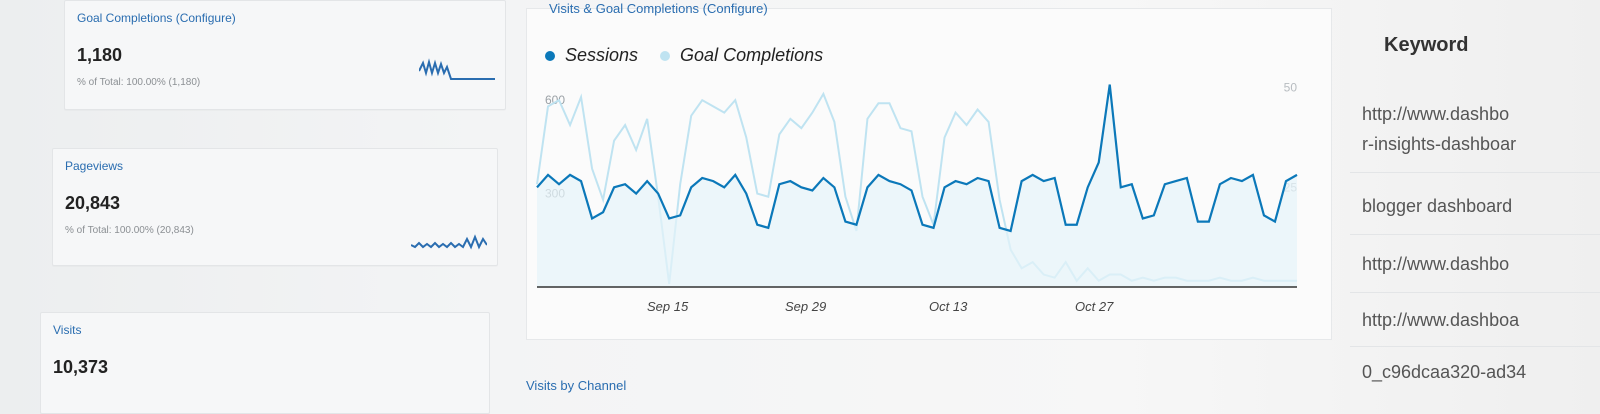 This screenshot has height=414, width=1600. I want to click on x-axis-tick-label: Oct 27, so click(1094, 306).